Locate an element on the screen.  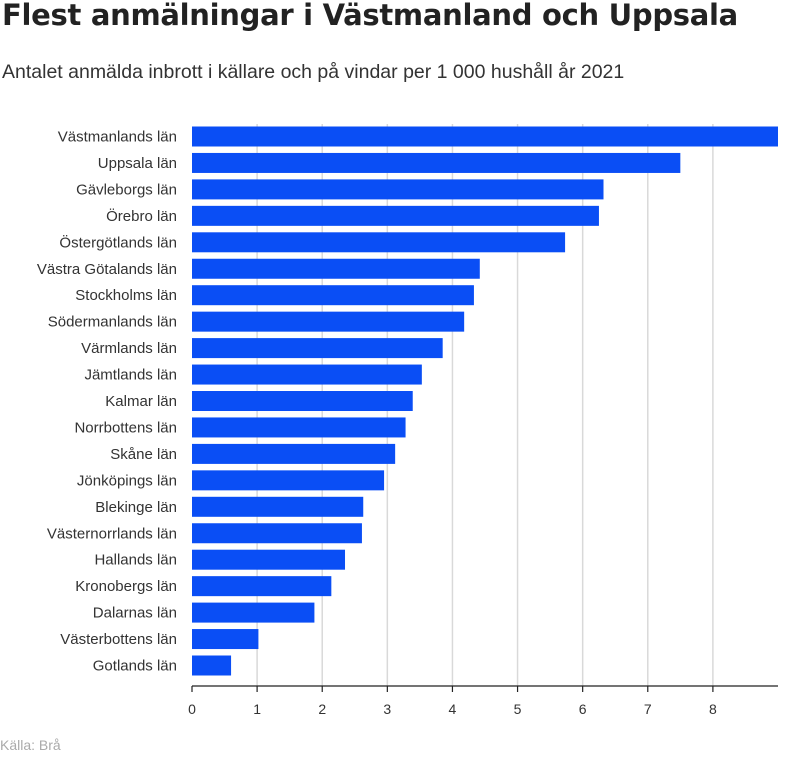
x-tick-label: 1 is located at coordinates (257, 709).